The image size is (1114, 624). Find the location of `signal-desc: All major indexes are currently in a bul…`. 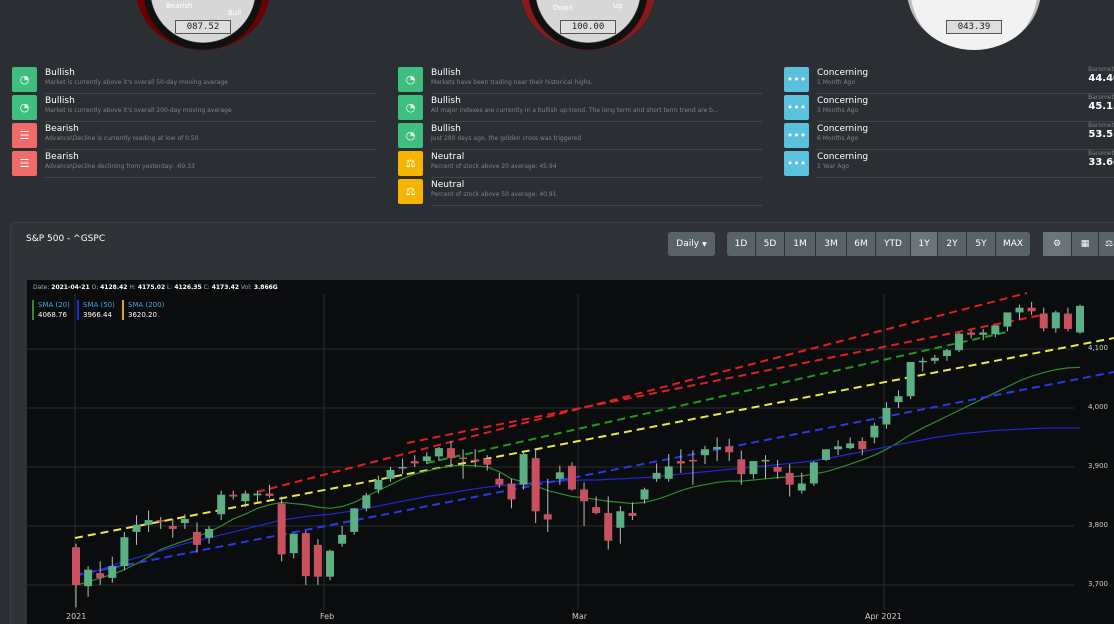

signal-desc: All major indexes are currently in a bul… is located at coordinates (575, 110).